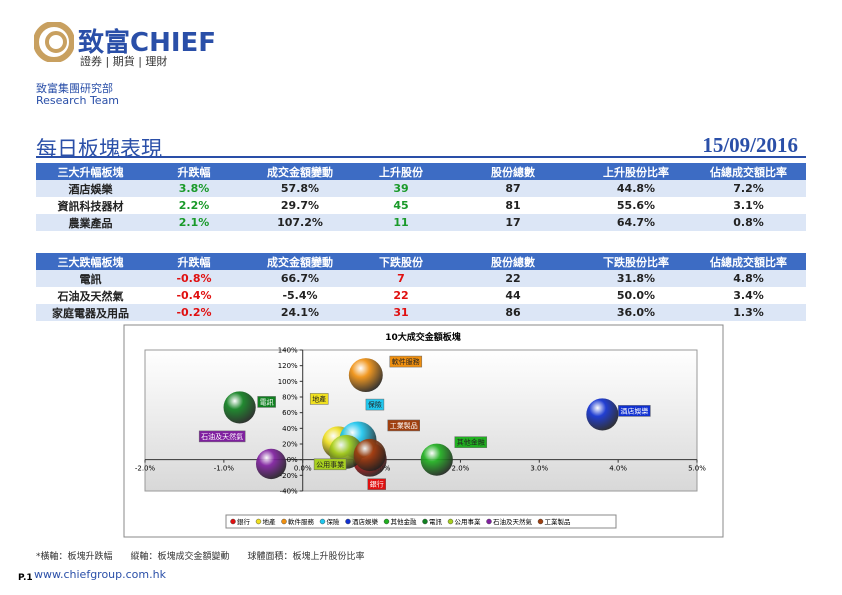 The image size is (842, 595). What do you see at coordinates (100, 574) in the screenshot?
I see `url: www.chiefgroup.com.hk` at bounding box center [100, 574].